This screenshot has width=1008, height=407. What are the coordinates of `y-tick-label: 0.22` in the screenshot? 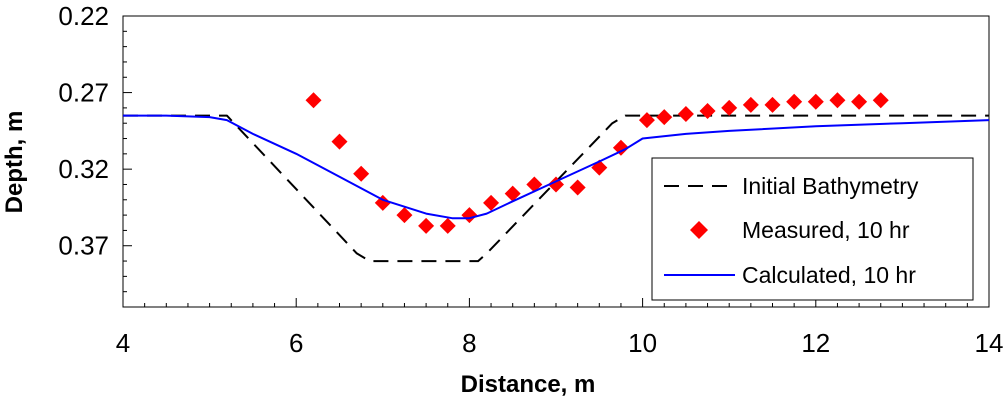 It's located at (83, 16).